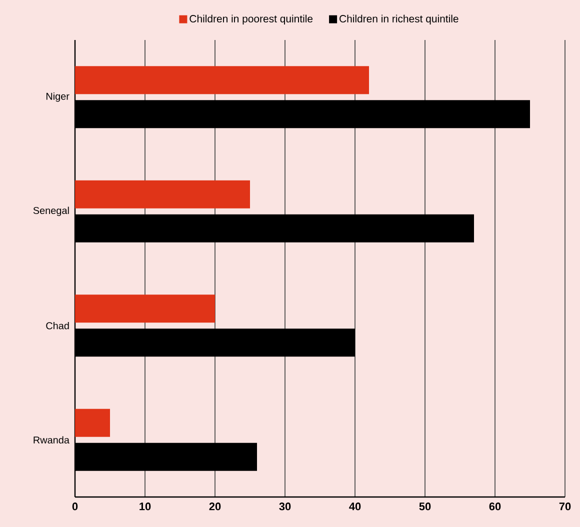  Describe the element at coordinates (58, 97) in the screenshot. I see `y-tick-label: Niger` at that location.